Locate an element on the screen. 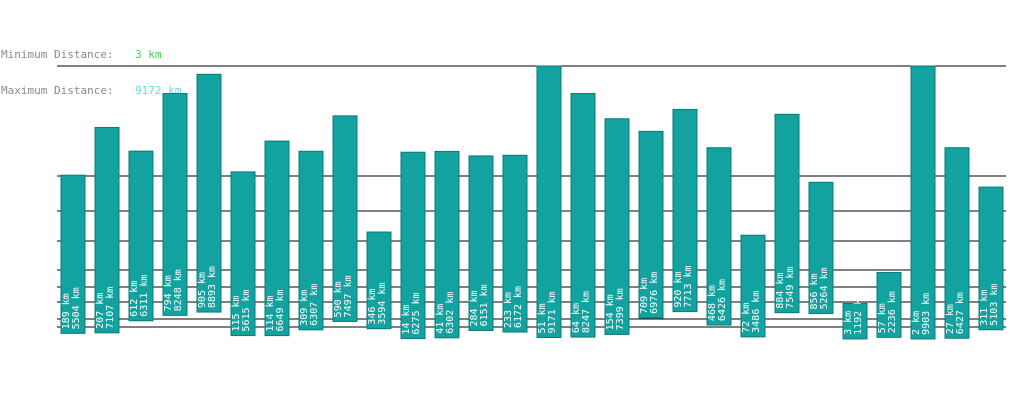 The height and width of the screenshot is (402, 1019). bar-max-label: 3486 km is located at coordinates (756, 312).